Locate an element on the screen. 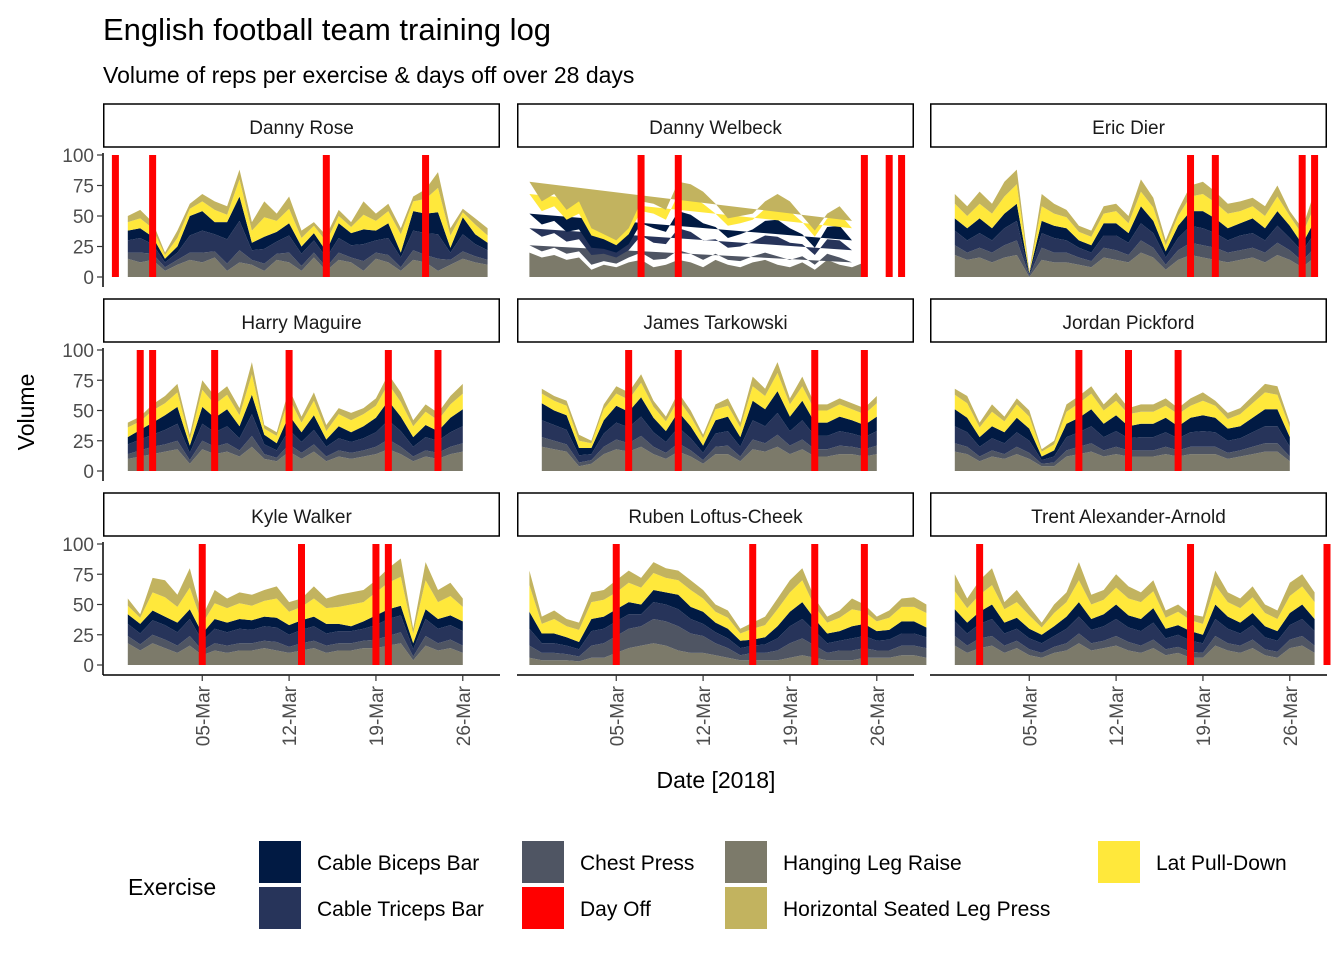 This screenshot has height=960, width=1344. panel-jordan-pickford: Jordan Pickford is located at coordinates (1128, 384).